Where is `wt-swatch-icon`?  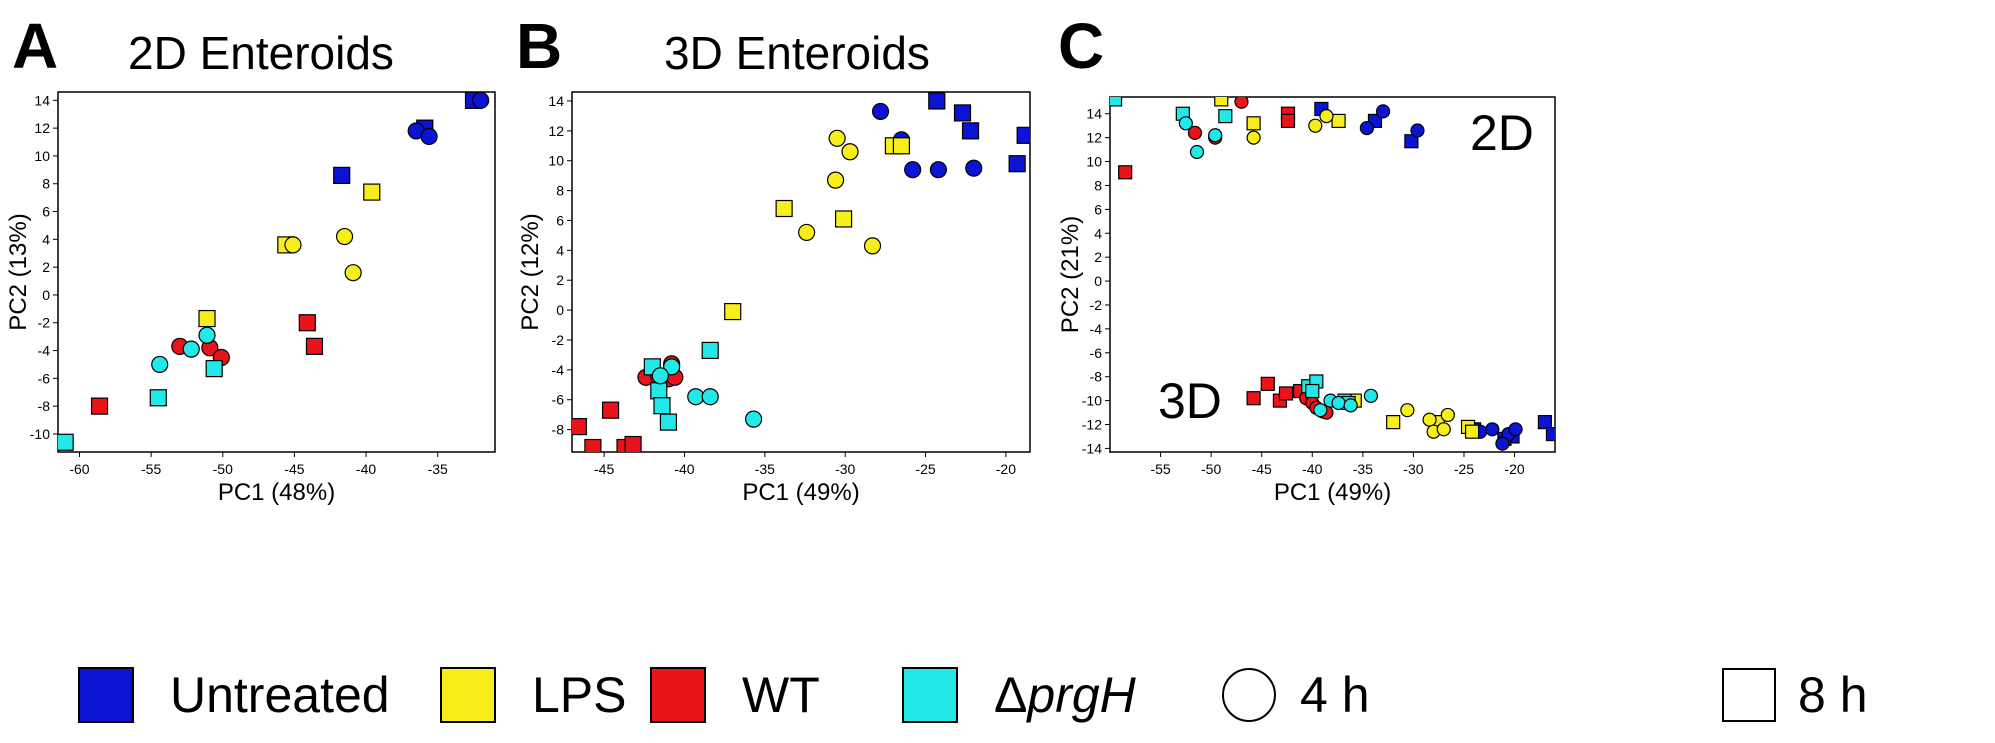
wt-swatch-icon is located at coordinates (678, 695).